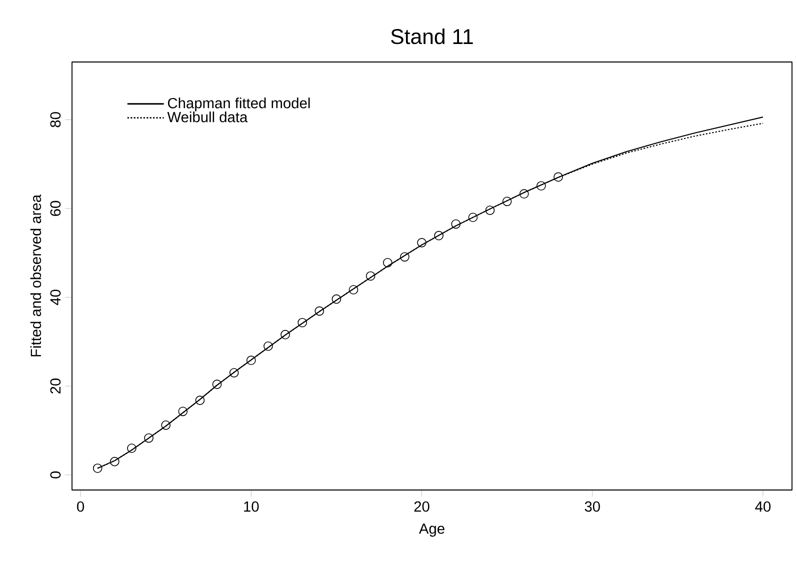 This screenshot has height=567, width=797. I want to click on y-tick-label: 60, so click(55, 208).